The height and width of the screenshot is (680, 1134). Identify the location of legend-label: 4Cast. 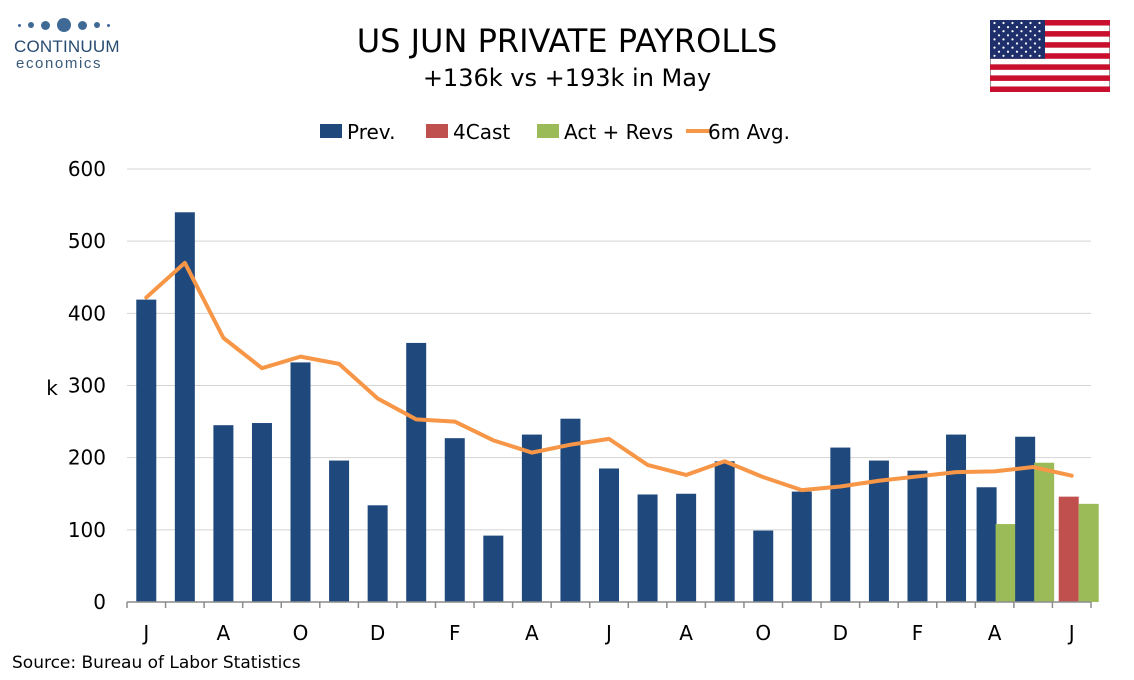
(481, 132).